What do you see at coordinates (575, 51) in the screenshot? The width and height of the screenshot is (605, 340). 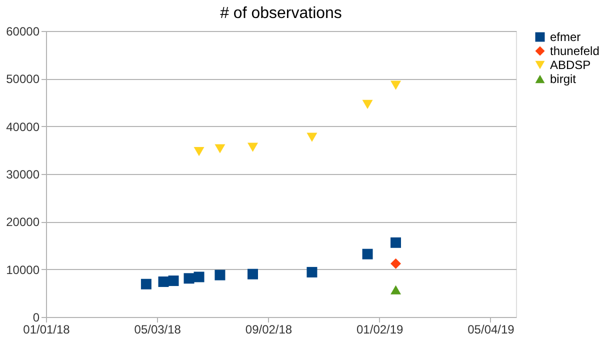 I see `legend-label: thunefeld` at bounding box center [575, 51].